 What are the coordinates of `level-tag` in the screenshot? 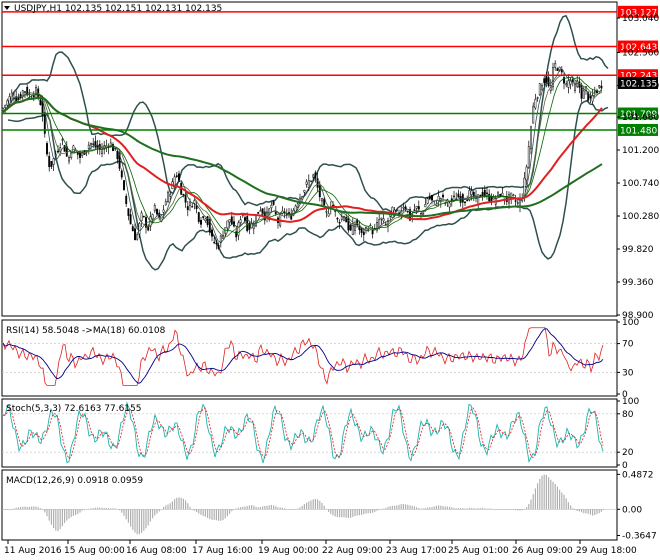 It's located at (638, 11).